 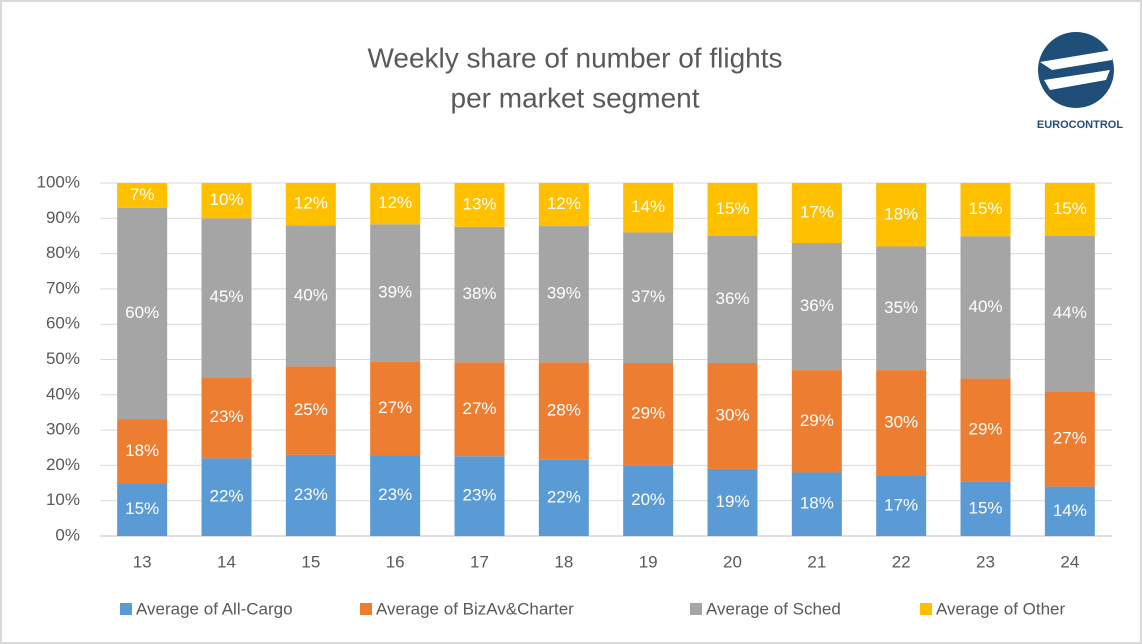 What do you see at coordinates (67, 534) in the screenshot?
I see `y-tick-label: 0%` at bounding box center [67, 534].